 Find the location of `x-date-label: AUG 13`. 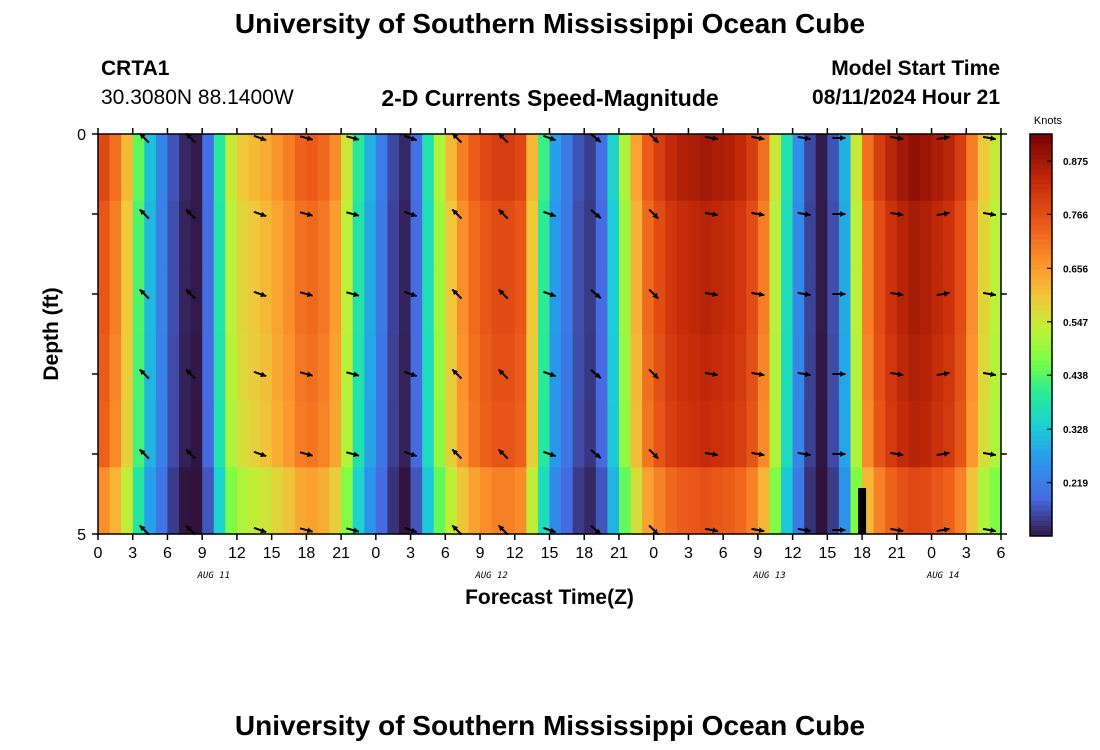

x-date-label: AUG 13 is located at coordinates (769, 576).